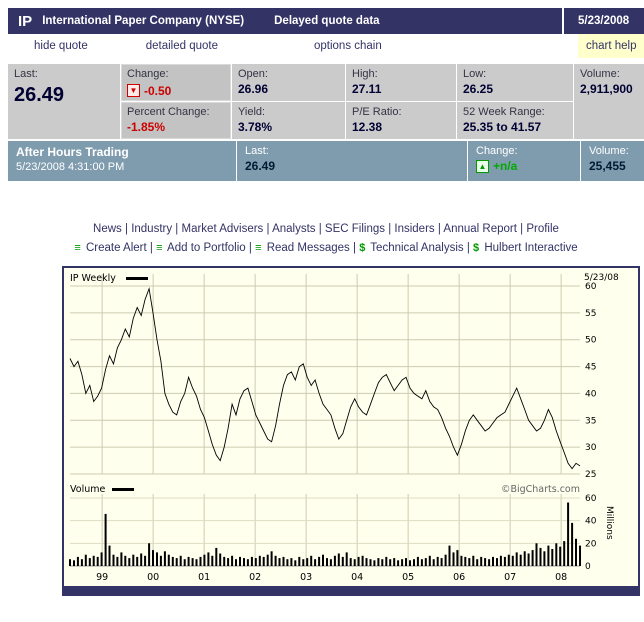  Describe the element at coordinates (414, 229) in the screenshot. I see `insiders-link: Insiders` at that location.